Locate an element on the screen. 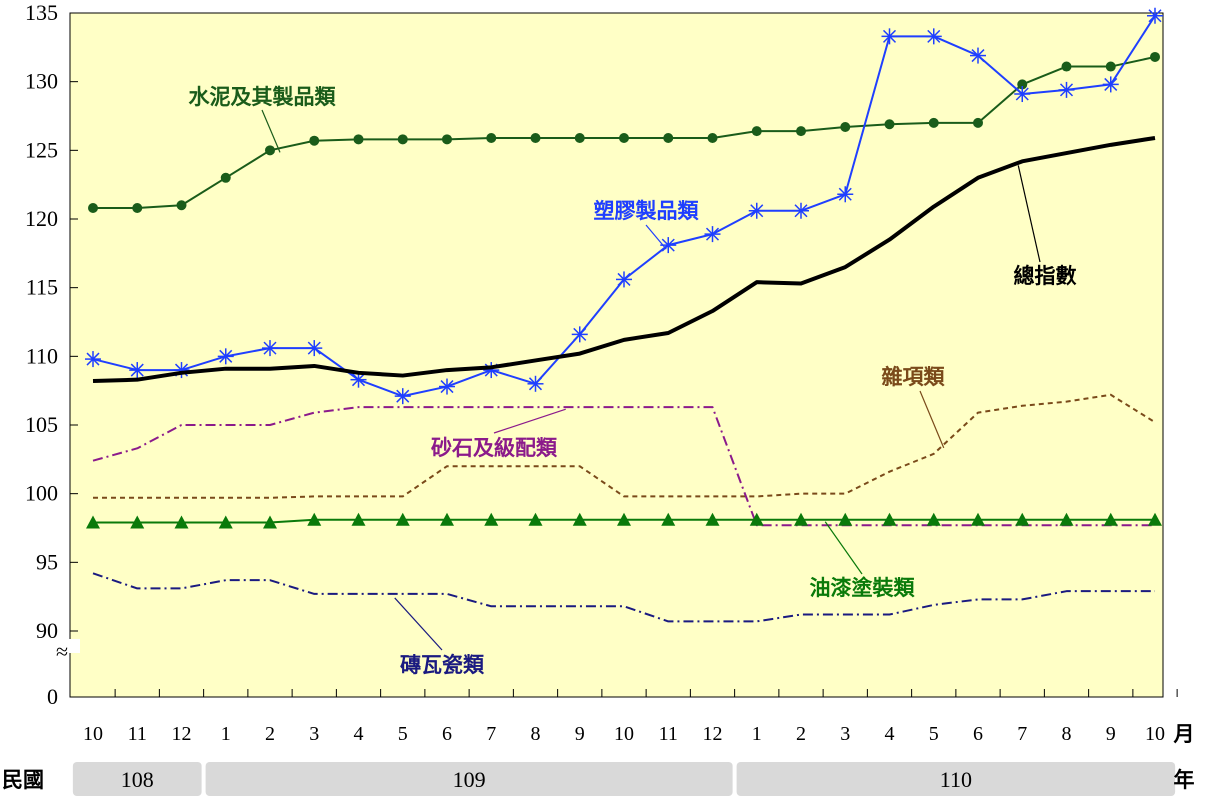 The width and height of the screenshot is (1209, 799). year-label-108: 108 is located at coordinates (137, 779).